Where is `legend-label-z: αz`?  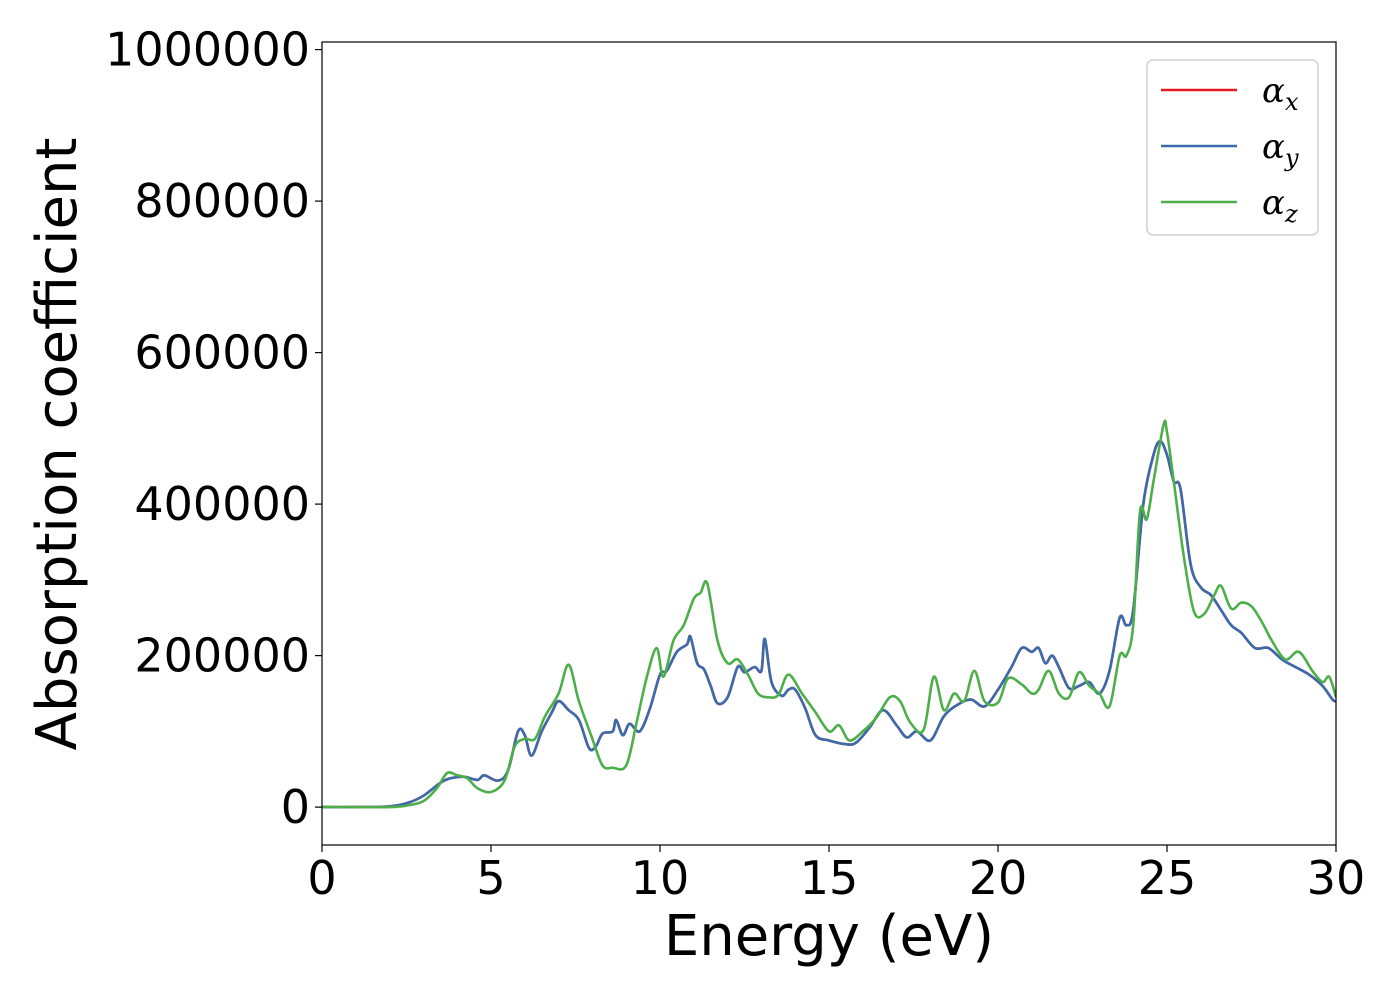
legend-label-z: αz is located at coordinates (1280, 205).